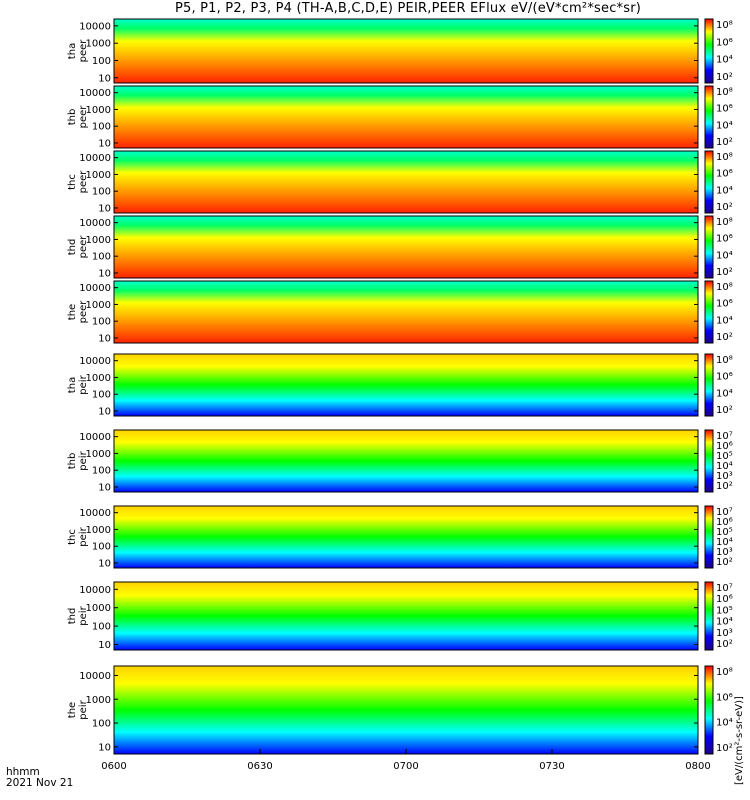  What do you see at coordinates (709, 51) in the screenshot?
I see `colorbar-tha-peer` at bounding box center [709, 51].